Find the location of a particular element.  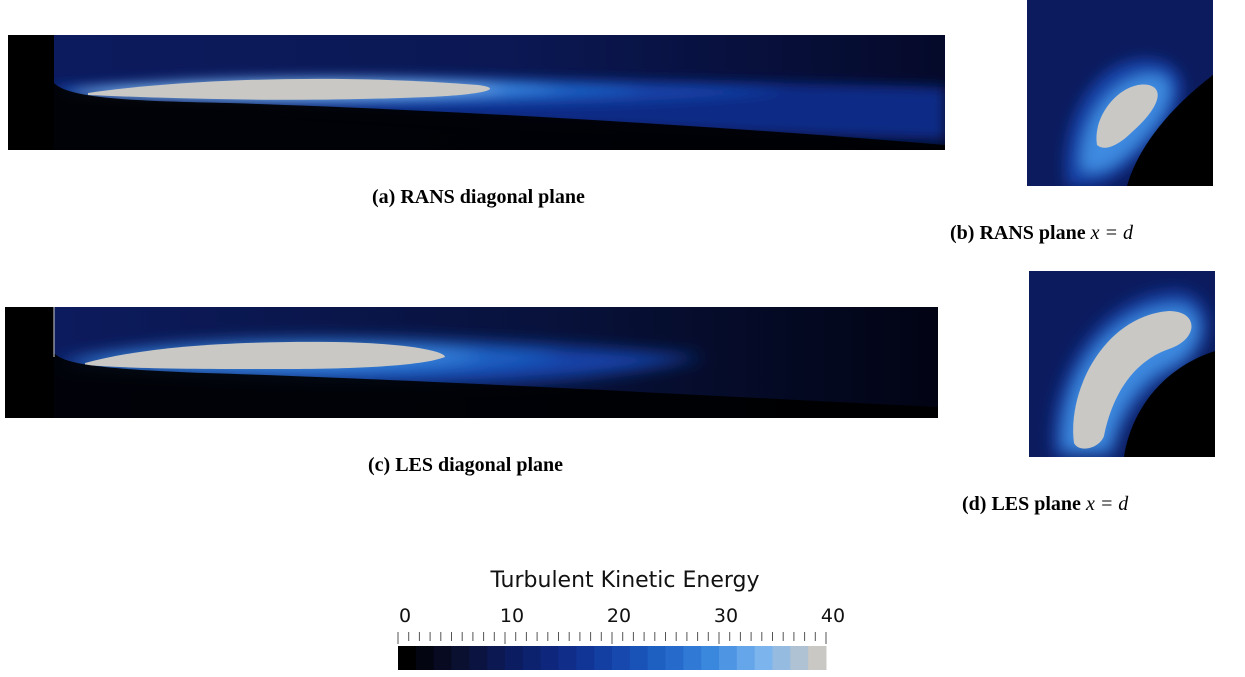

caption-b: (b) RANS plane x = d is located at coordinates (1041, 233).